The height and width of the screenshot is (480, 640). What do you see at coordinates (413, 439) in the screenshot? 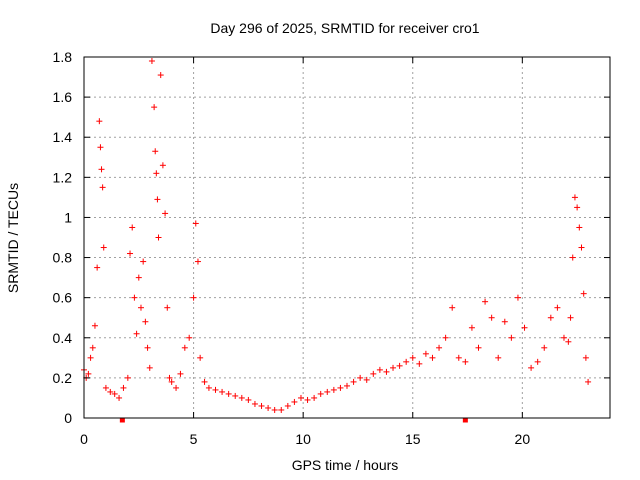
I see `x-tick-label: 15` at bounding box center [413, 439].